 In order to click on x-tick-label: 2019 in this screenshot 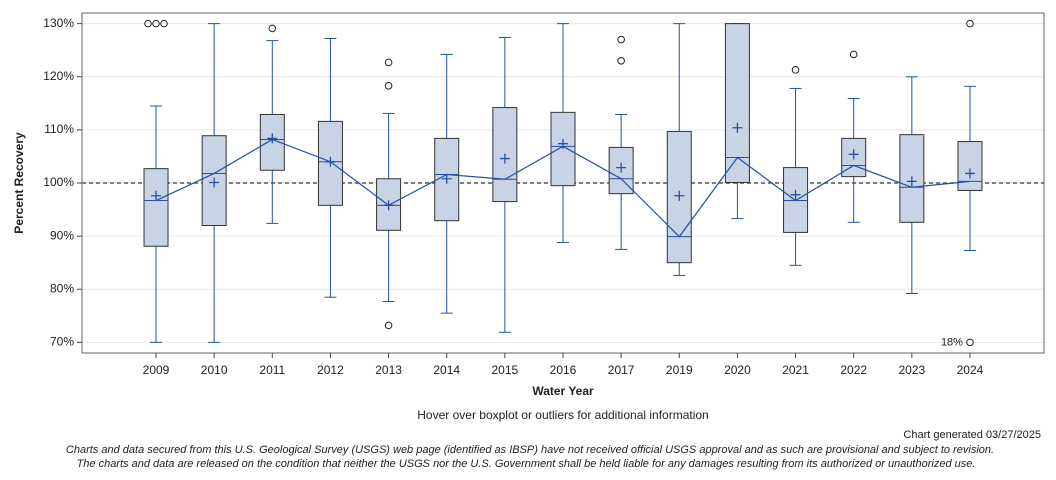, I will do `click(679, 370)`.